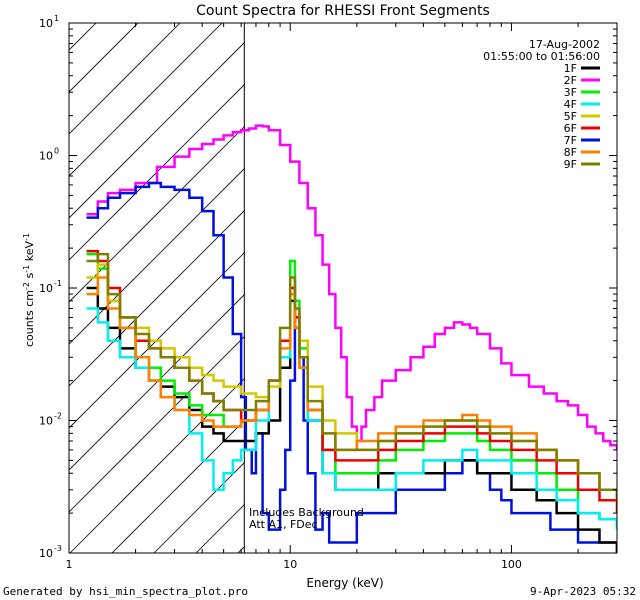 The height and width of the screenshot is (600, 640). What do you see at coordinates (26, 237) in the screenshot?
I see `y-label-exp-kev: -1` at bounding box center [26, 237].